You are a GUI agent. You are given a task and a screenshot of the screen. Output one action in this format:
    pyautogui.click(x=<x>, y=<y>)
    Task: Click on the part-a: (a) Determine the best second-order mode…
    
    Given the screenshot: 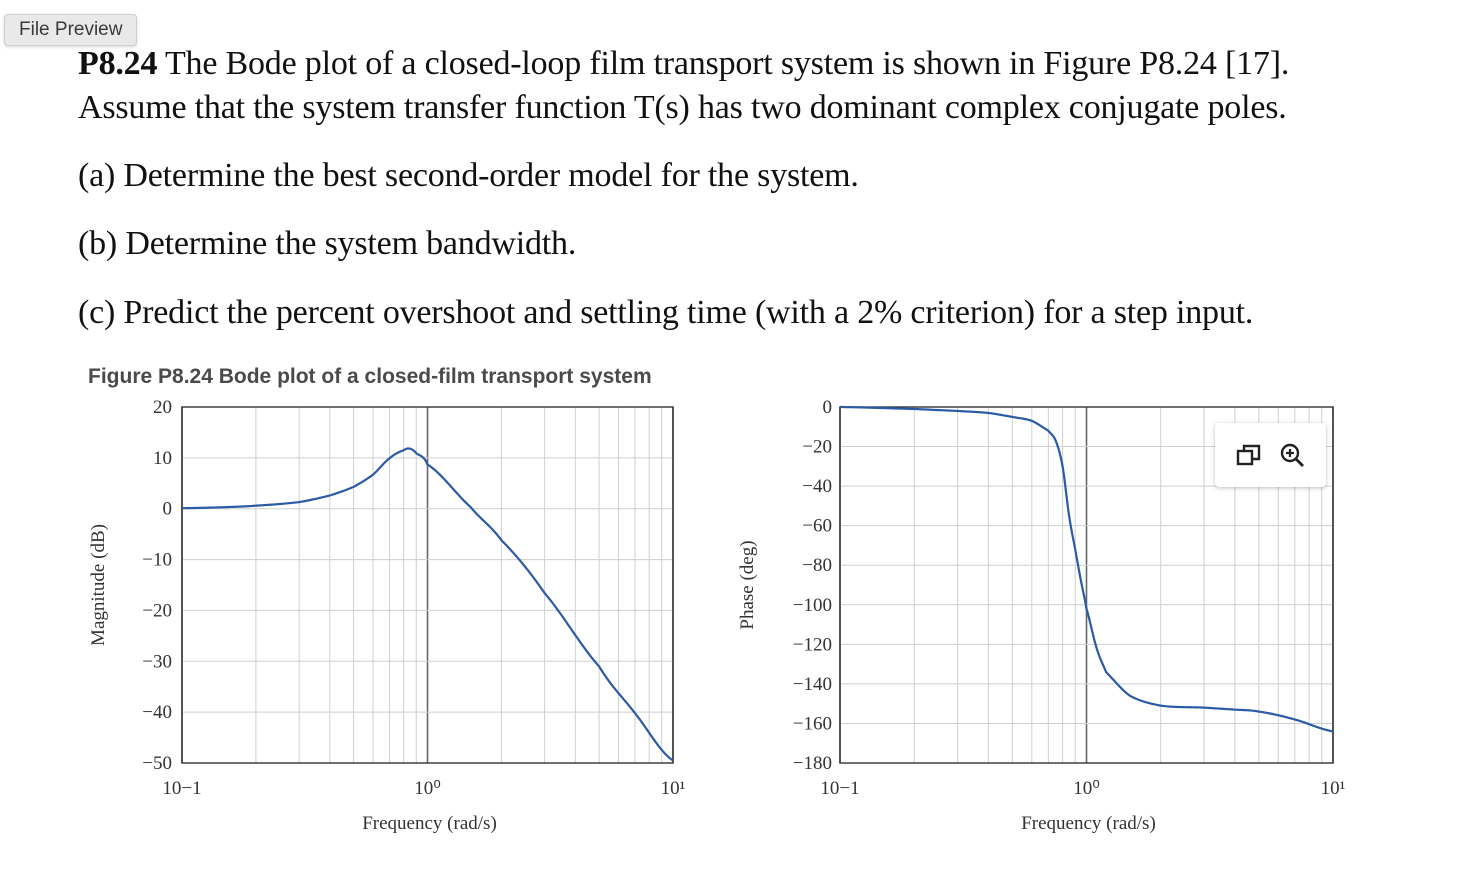 What is the action you would take?
    pyautogui.click(x=468, y=175)
    